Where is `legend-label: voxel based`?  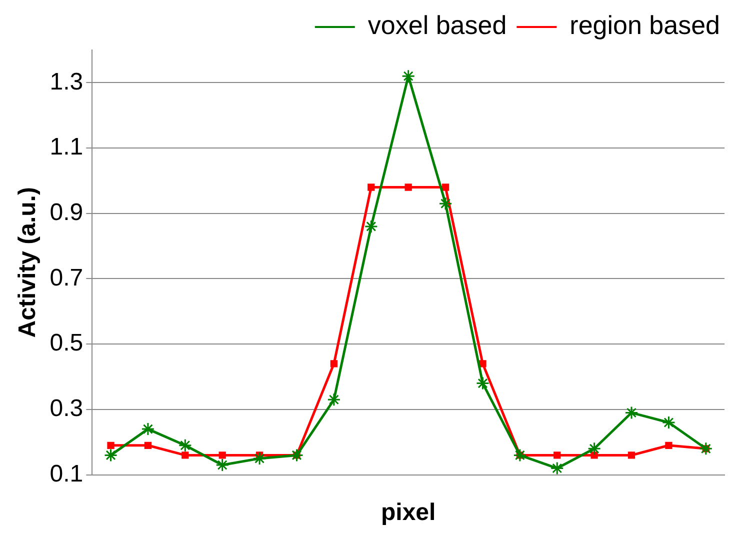
legend-label: voxel based is located at coordinates (437, 25).